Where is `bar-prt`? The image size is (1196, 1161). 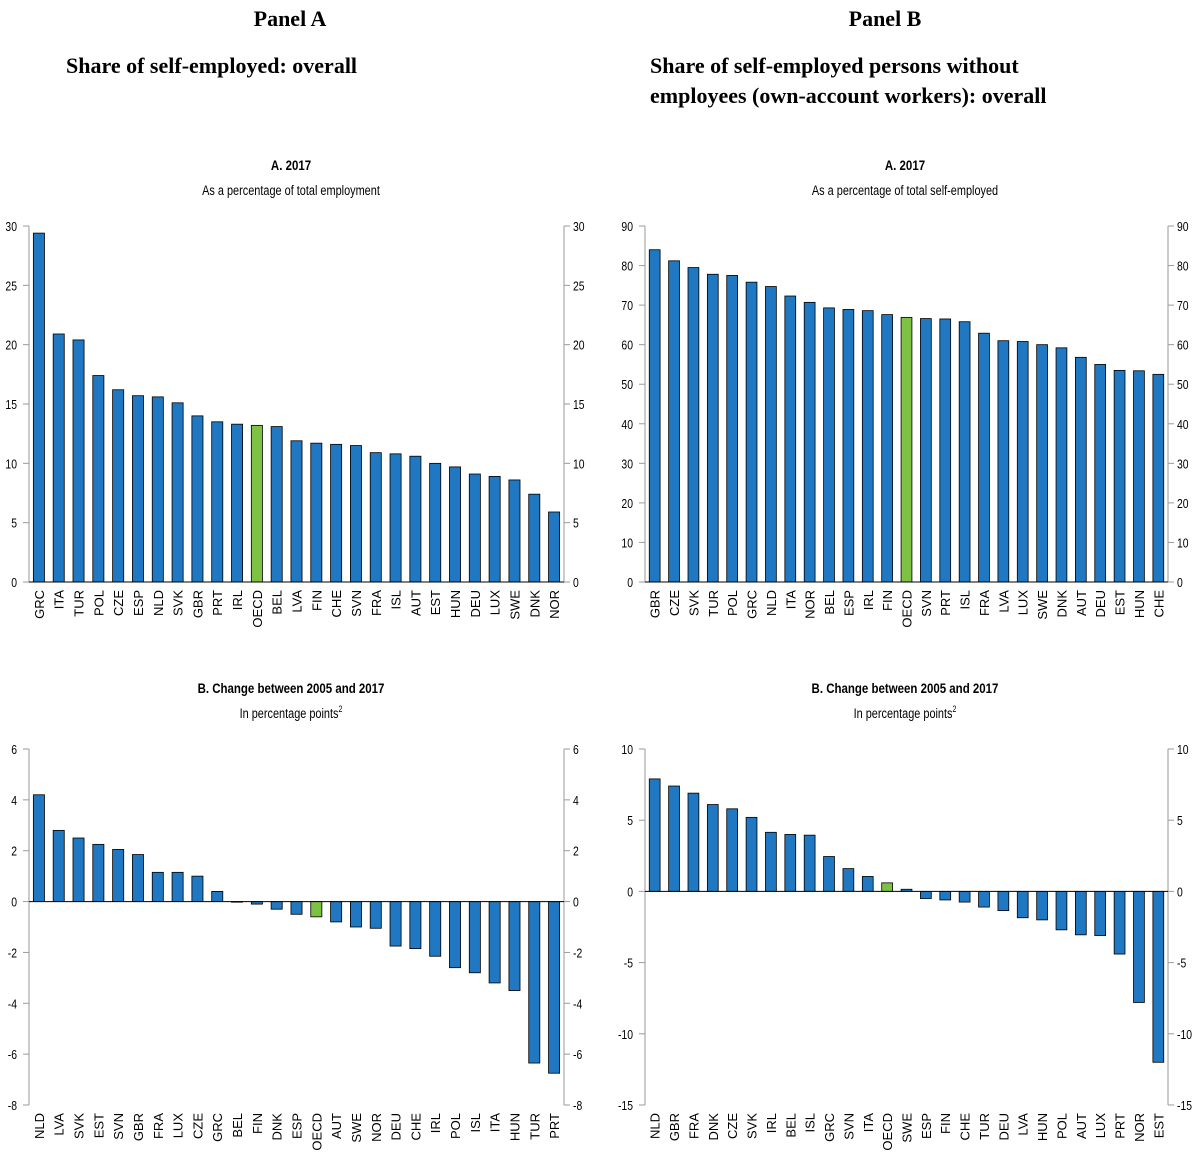 bar-prt is located at coordinates (945, 450).